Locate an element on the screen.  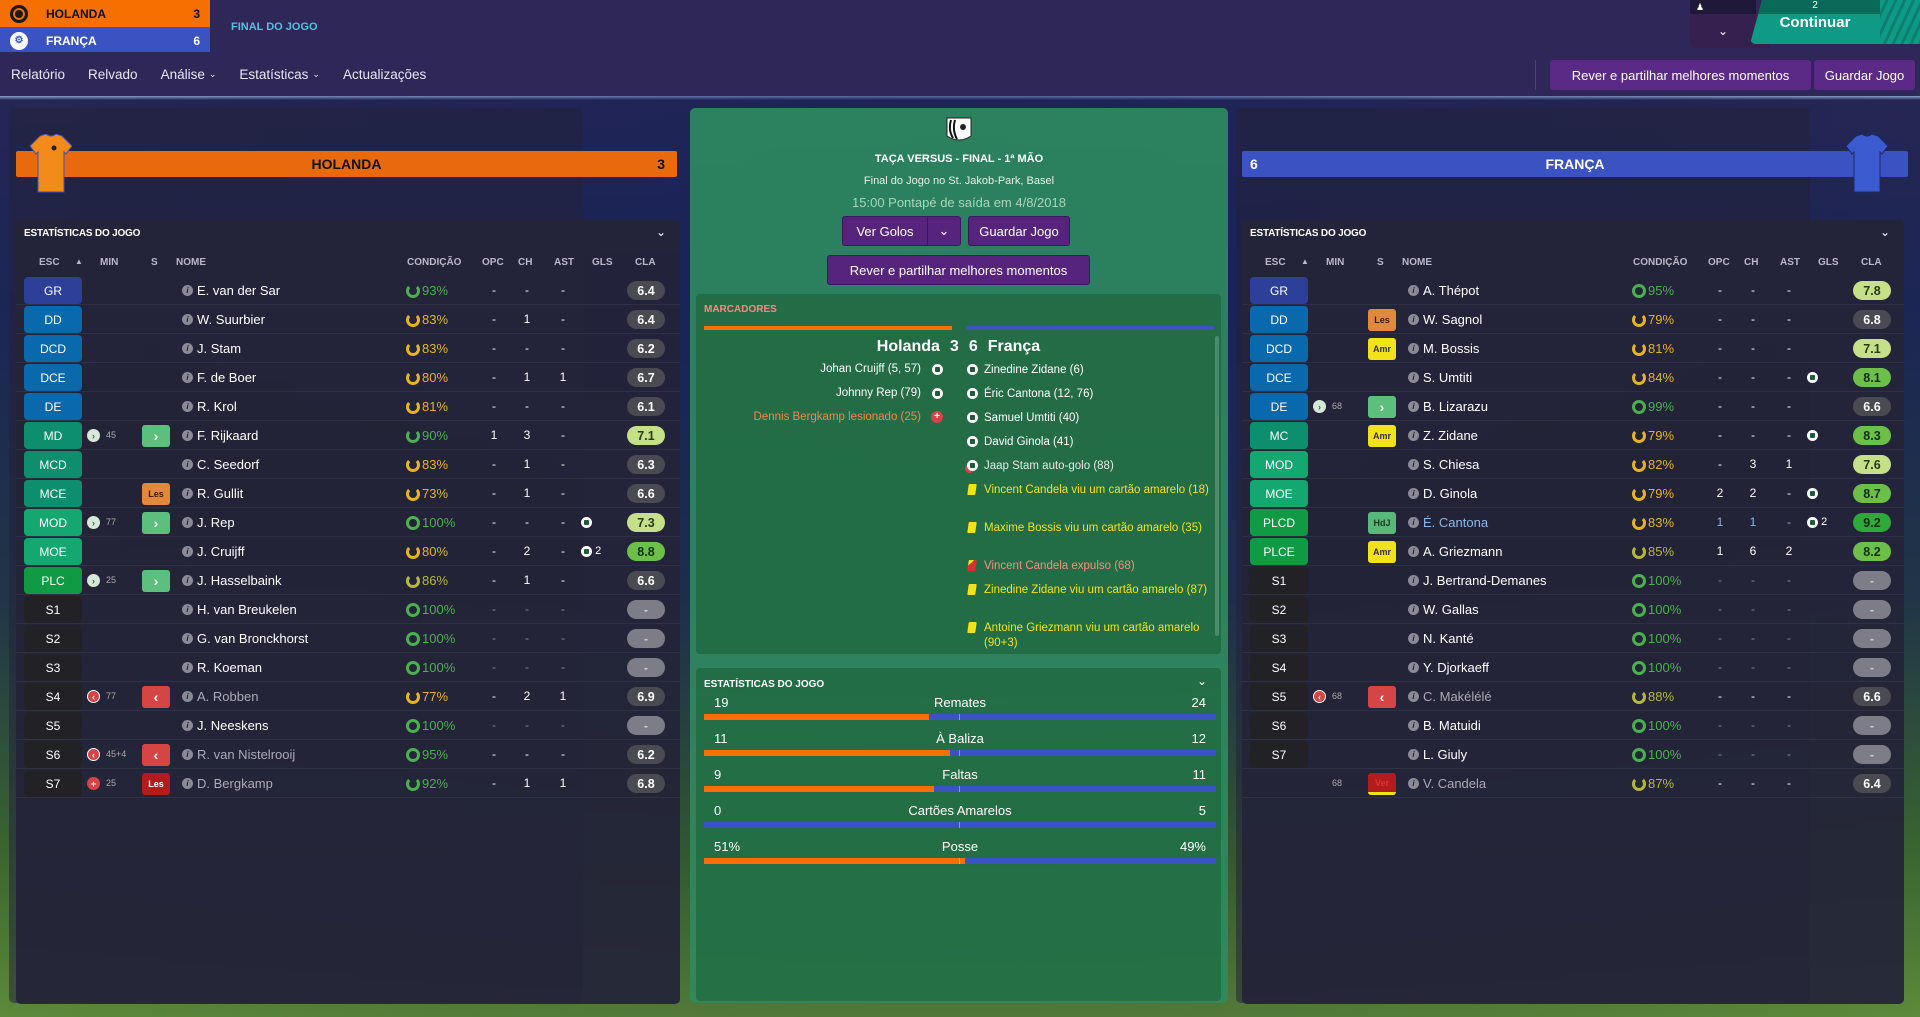
nav-item-relvado: Relvado is located at coordinates (113, 74).